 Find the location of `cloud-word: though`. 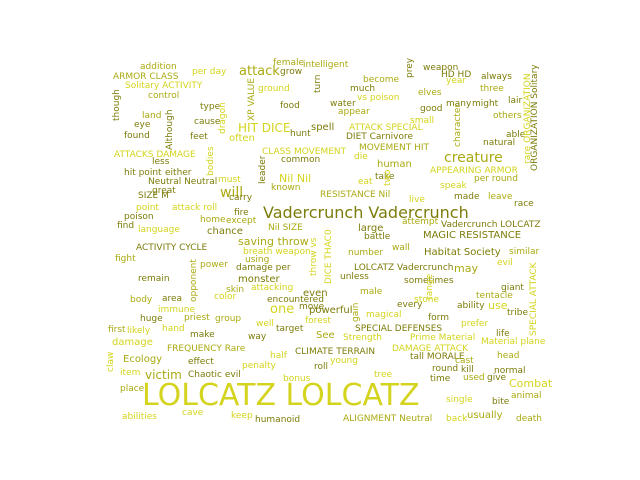

cloud-word: though is located at coordinates (117, 105).